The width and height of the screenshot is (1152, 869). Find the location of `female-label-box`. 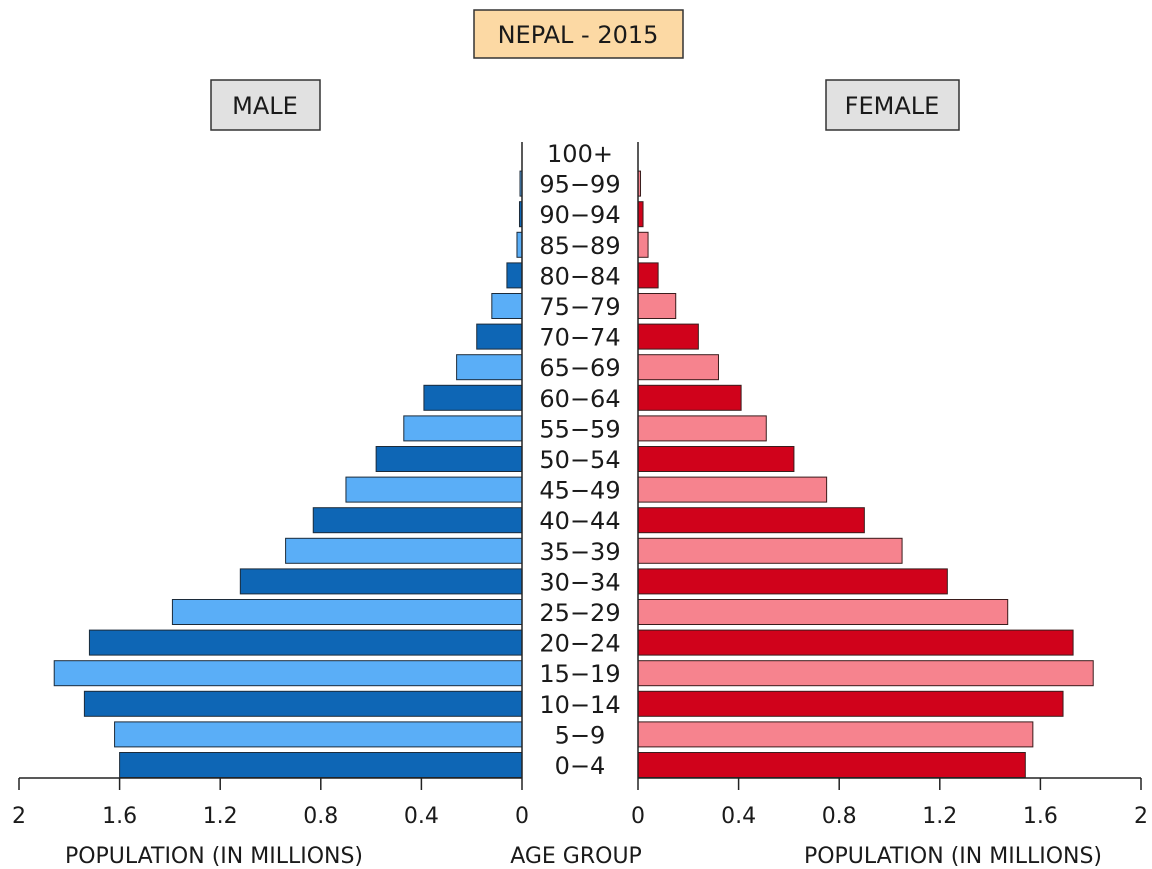

female-label-box is located at coordinates (892, 105).